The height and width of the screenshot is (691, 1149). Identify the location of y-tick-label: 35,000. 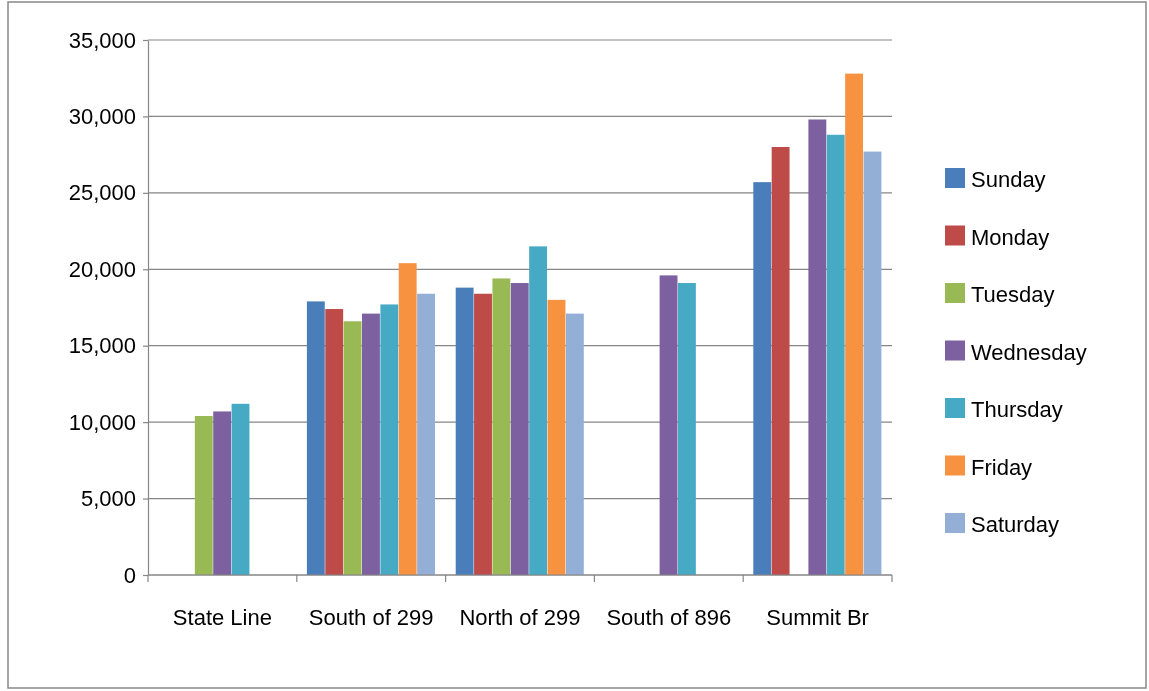
(102, 40).